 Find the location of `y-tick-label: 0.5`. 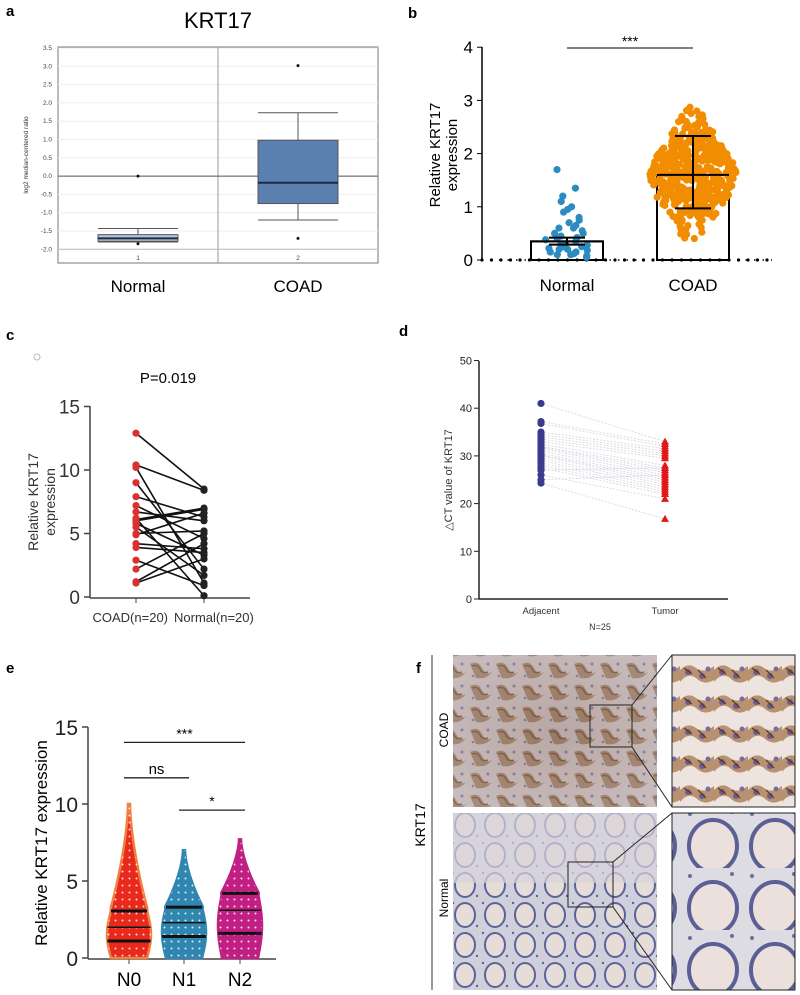

y-tick-label: 0.5 is located at coordinates (47, 158).